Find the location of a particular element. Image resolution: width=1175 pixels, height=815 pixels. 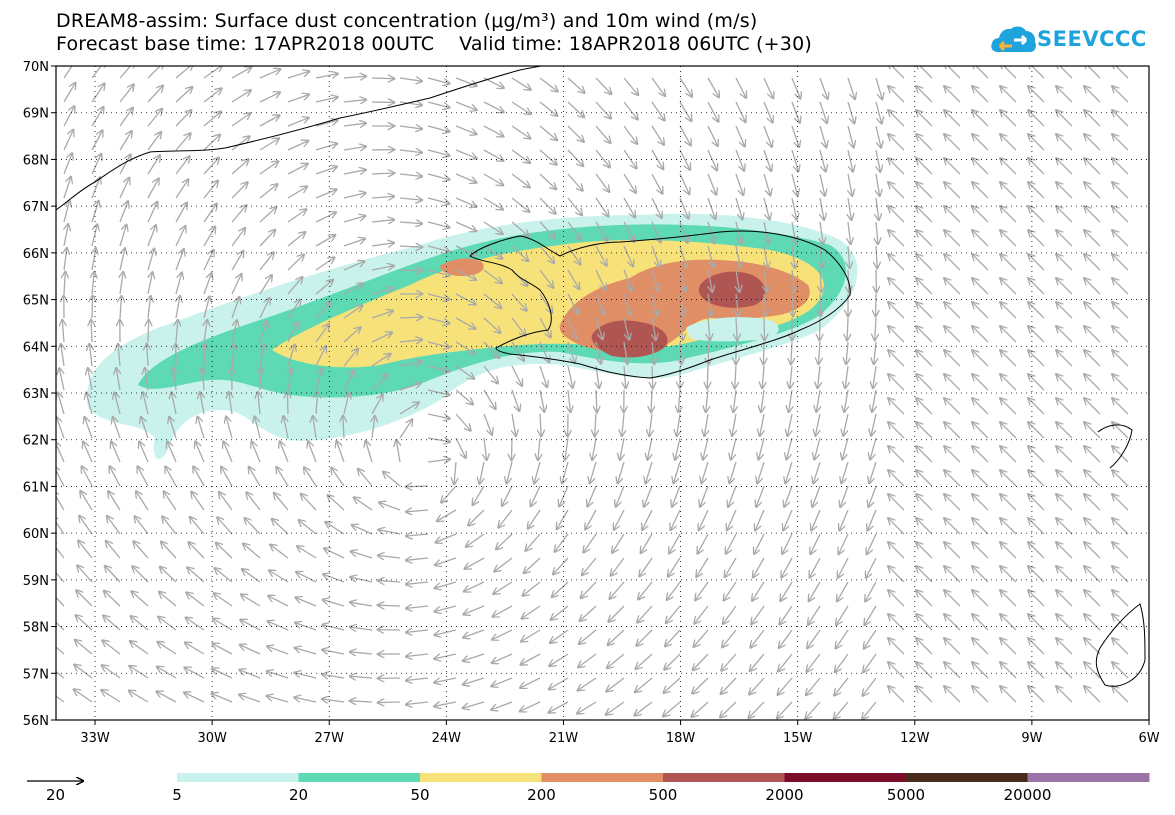

iceland-coast is located at coordinates (660, 304).